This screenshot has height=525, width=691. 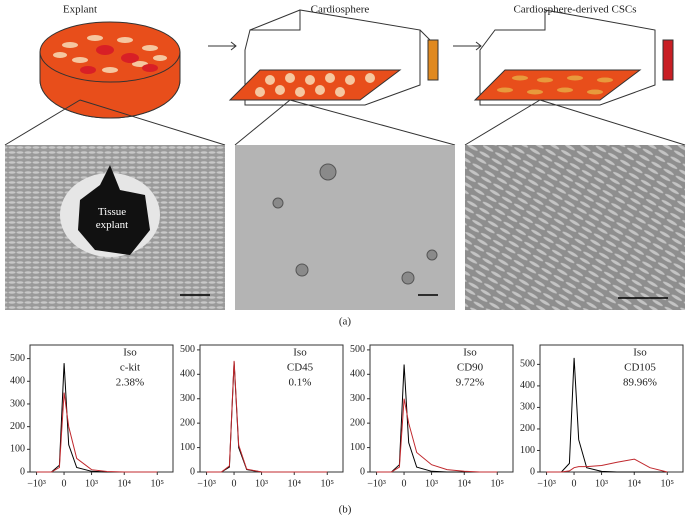 What do you see at coordinates (574, 10) in the screenshot?
I see `stage-label: Cardiosphere-derived CSCs` at bounding box center [574, 10].